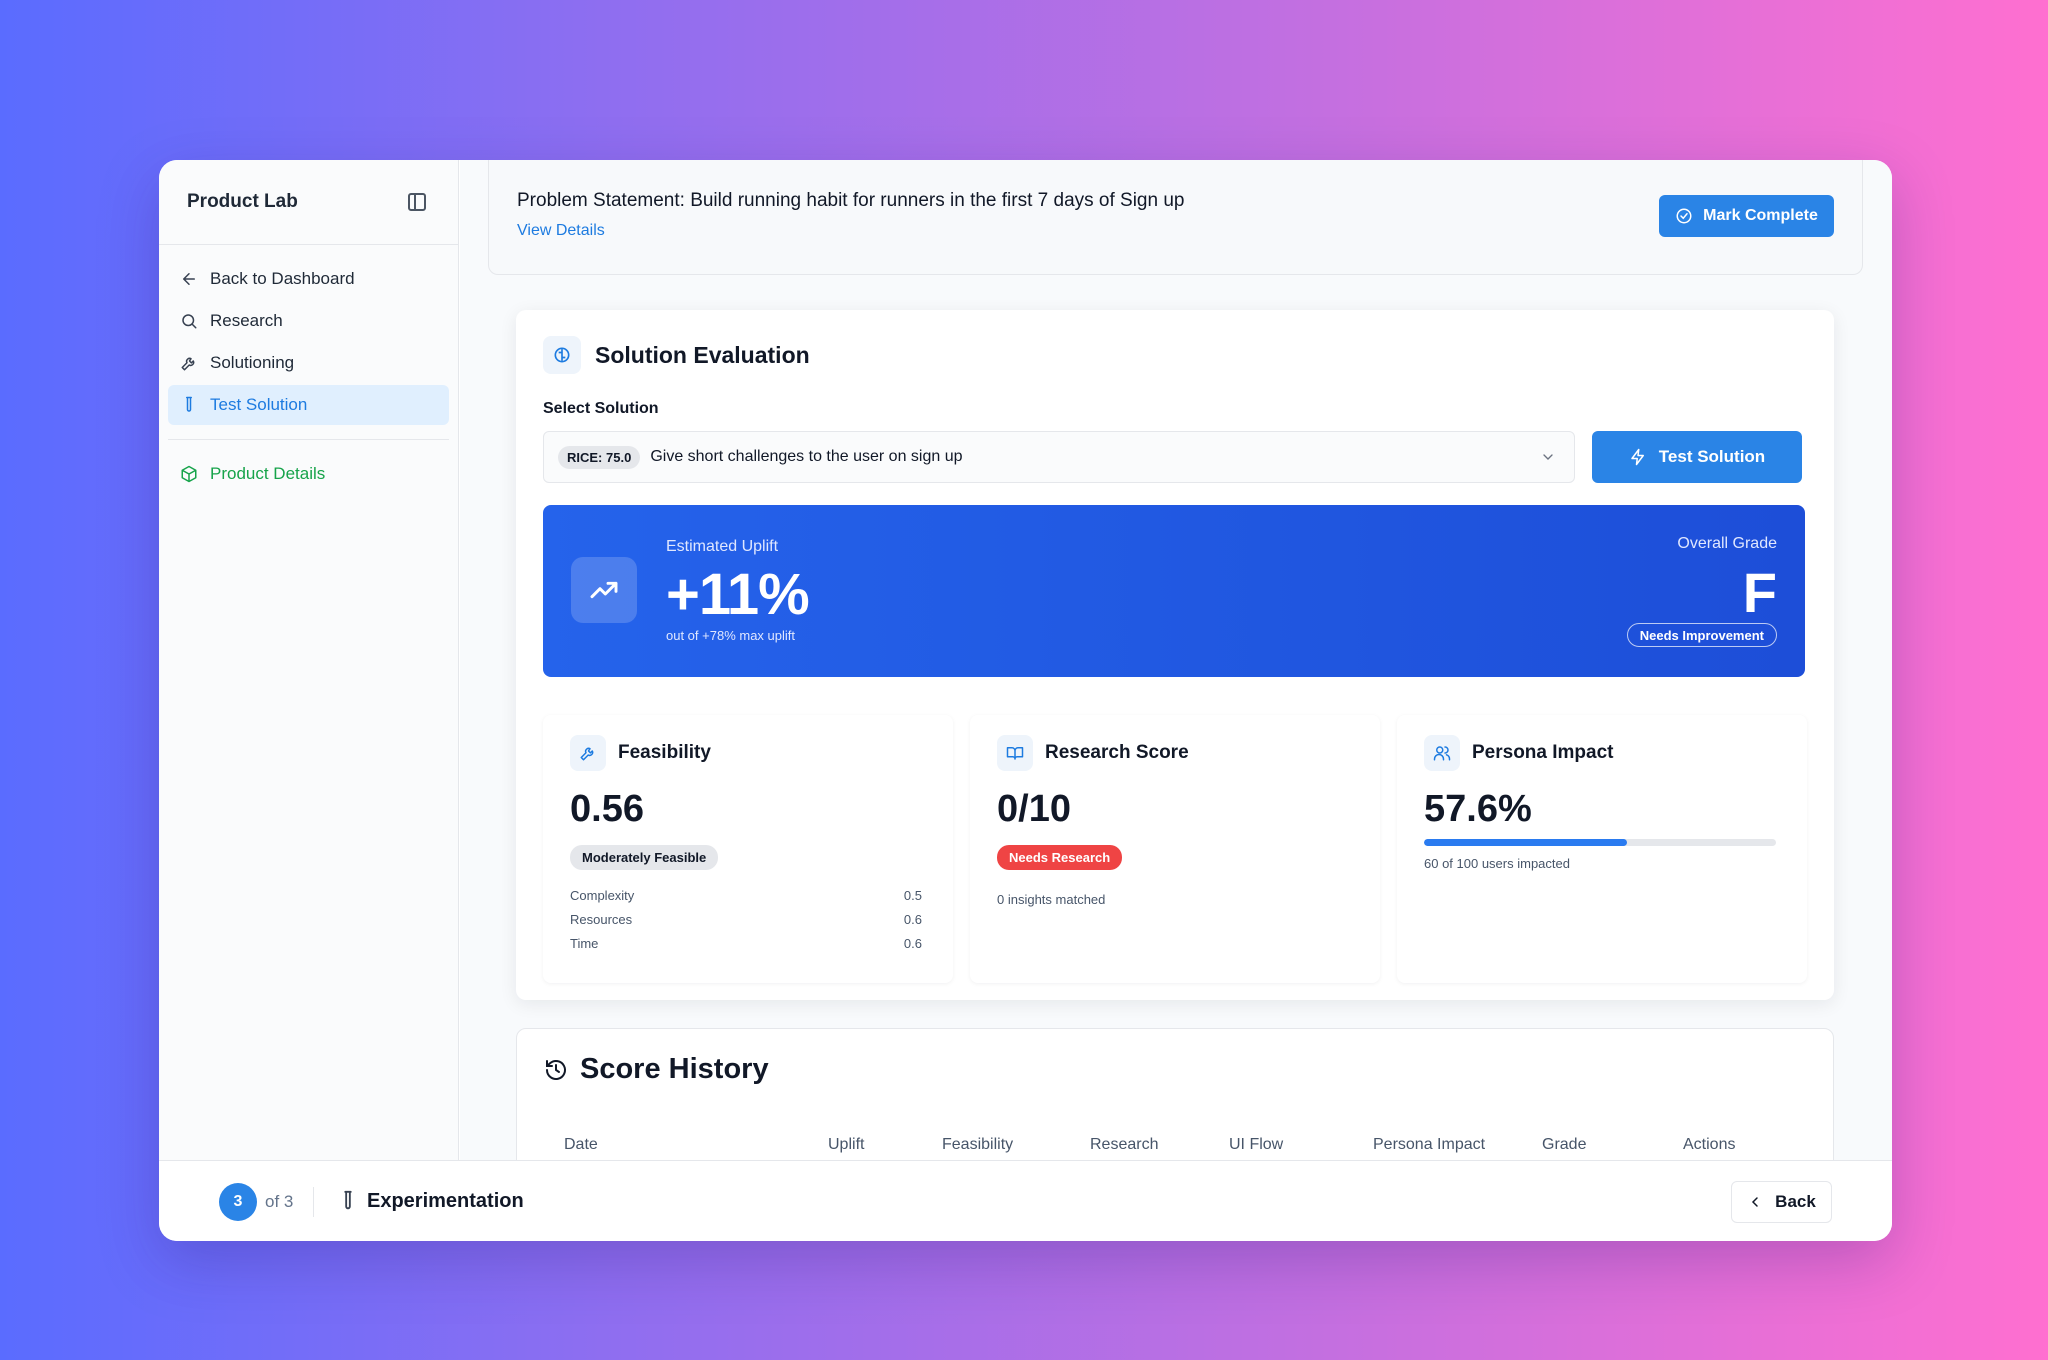 This screenshot has height=1360, width=2048. I want to click on trending-up-icon, so click(604, 590).